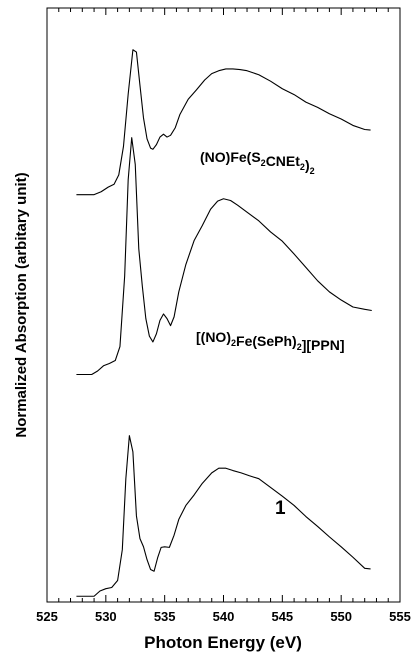 The height and width of the screenshot is (656, 417). Describe the element at coordinates (270, 341) in the screenshot. I see `series-label-2: [(NO)2Fe(SePh)2][PPN]` at that location.